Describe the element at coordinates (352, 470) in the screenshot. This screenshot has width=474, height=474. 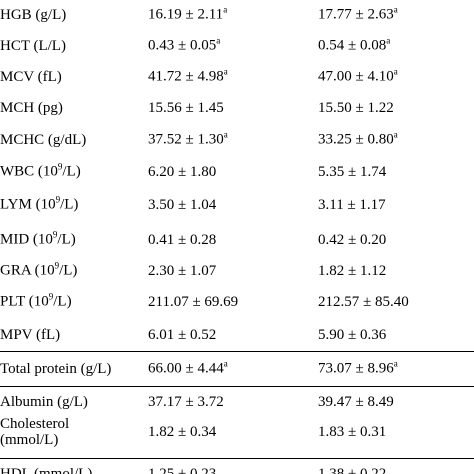
I see `cell-text: 1.38 ± 0.22` at that location.